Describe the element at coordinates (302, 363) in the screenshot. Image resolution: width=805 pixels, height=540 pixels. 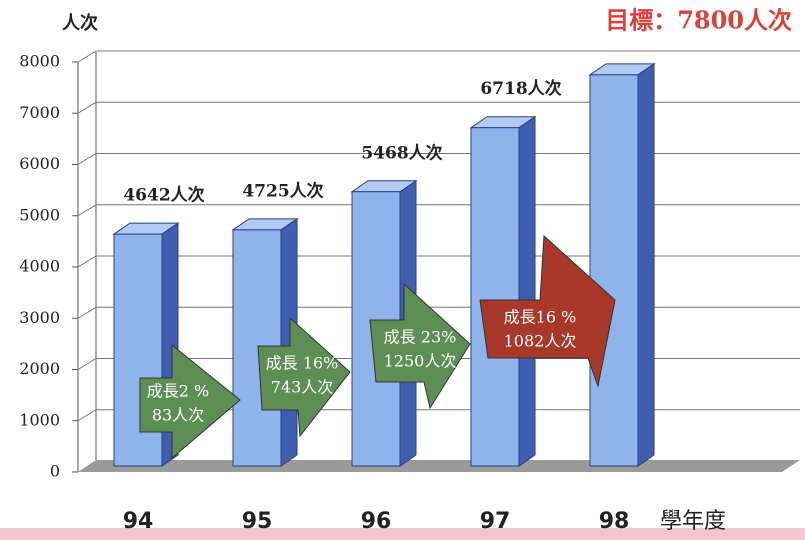
I see `annotation-text: 成長 16%` at that location.